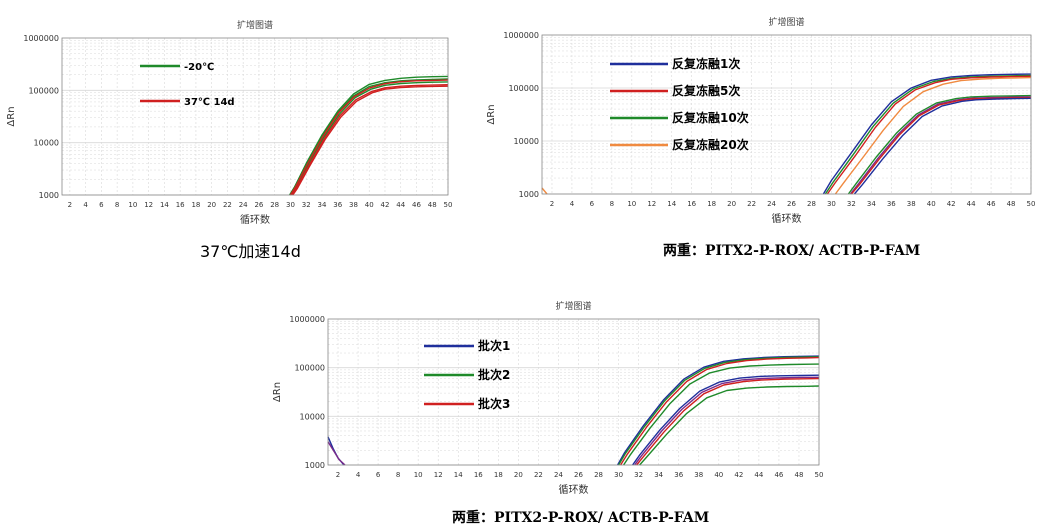 This screenshot has height=529, width=1043. Describe the element at coordinates (49, 195) in the screenshot. I see `y-tick-label: 1000` at that location.